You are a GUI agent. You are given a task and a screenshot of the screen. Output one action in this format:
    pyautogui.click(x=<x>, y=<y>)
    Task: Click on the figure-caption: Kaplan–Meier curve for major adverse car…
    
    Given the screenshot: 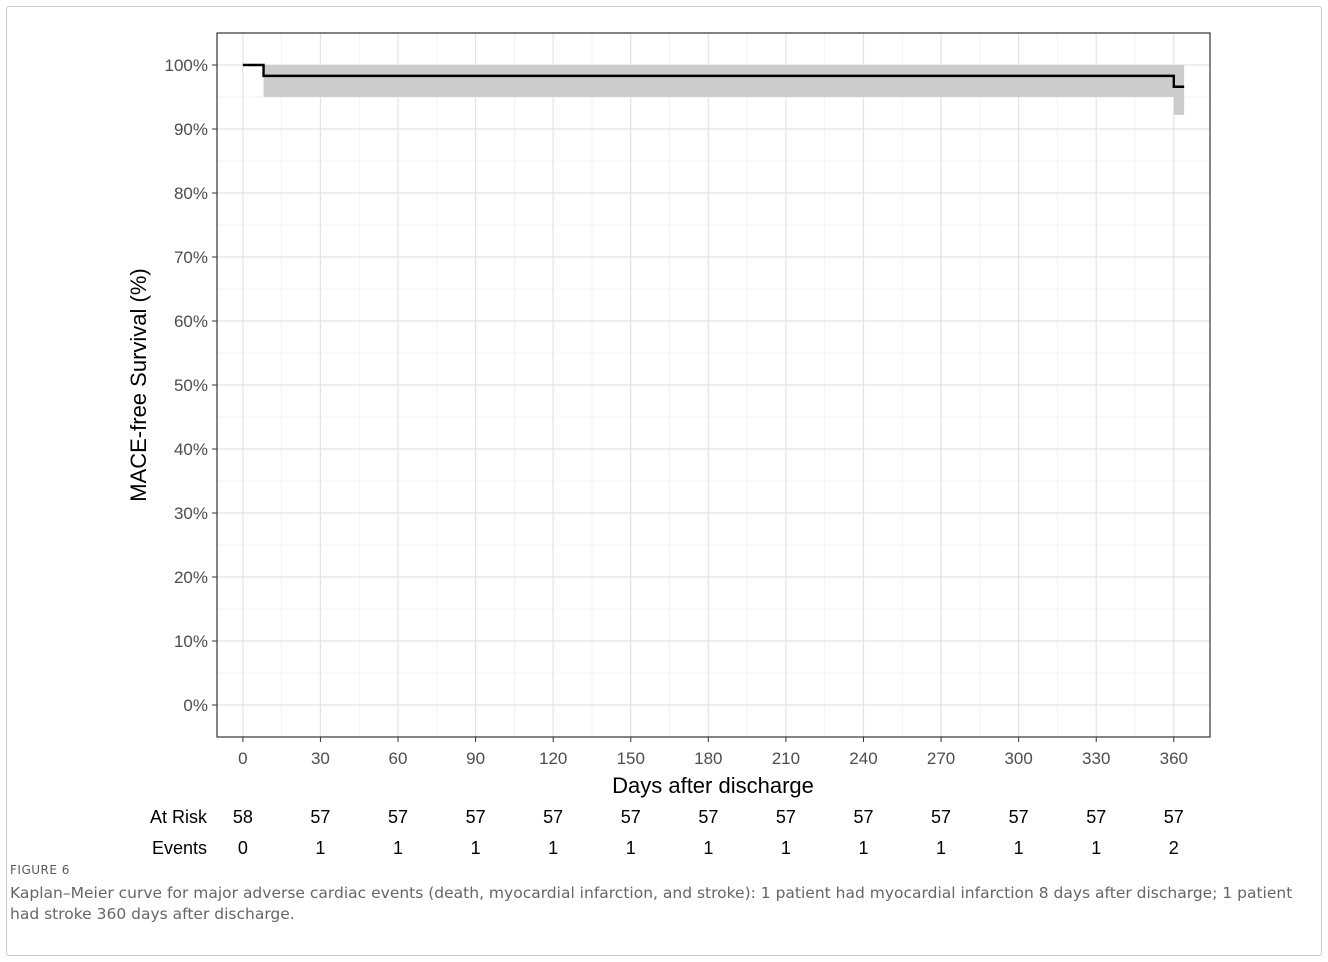 What is the action you would take?
    pyautogui.click(x=651, y=903)
    